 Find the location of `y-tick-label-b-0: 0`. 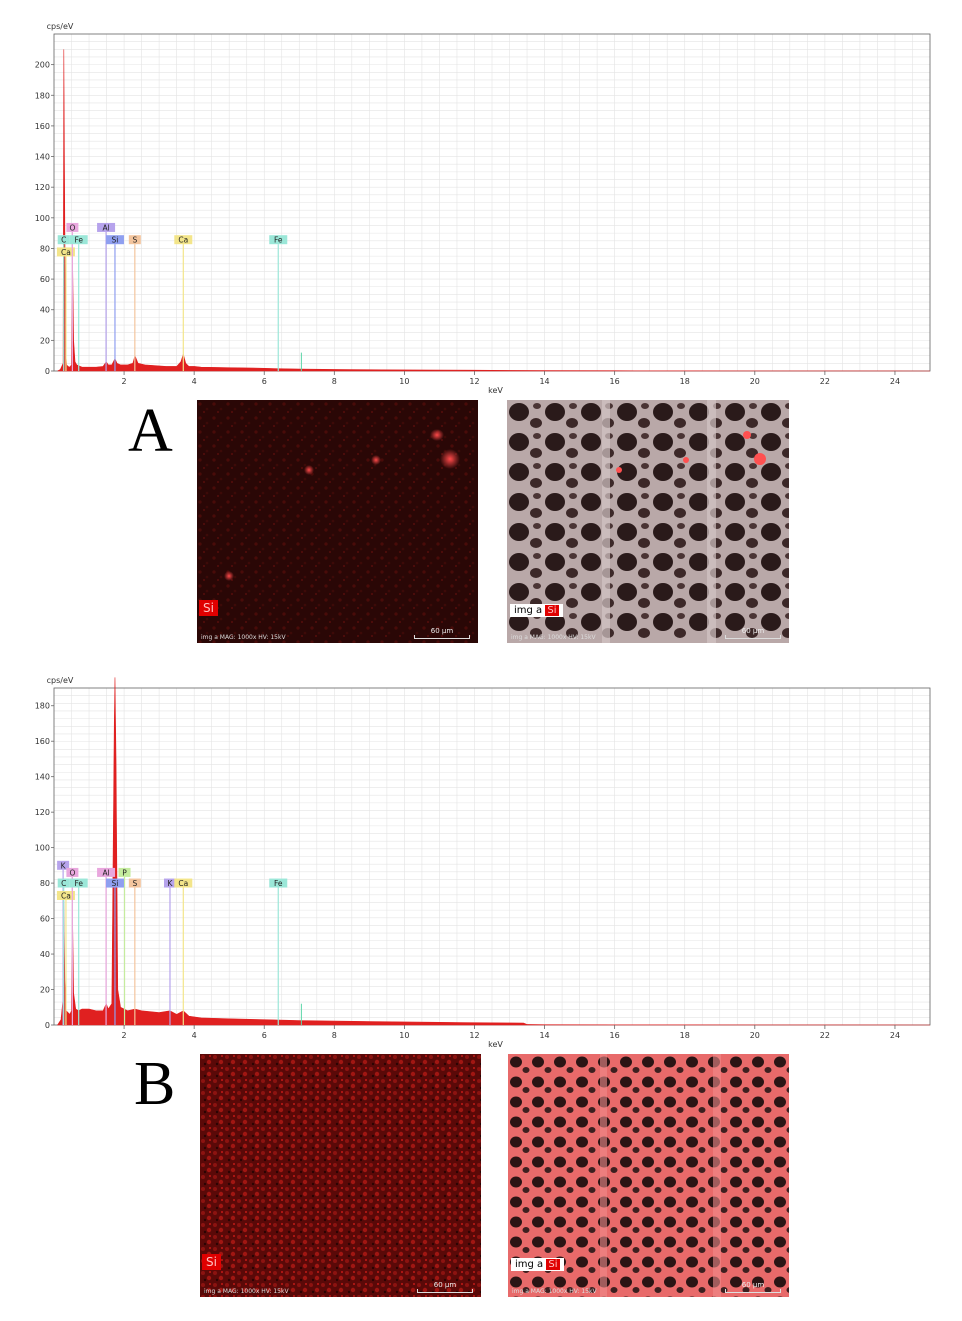

y-tick-label-b-0: 0 is located at coordinates (47, 1025).